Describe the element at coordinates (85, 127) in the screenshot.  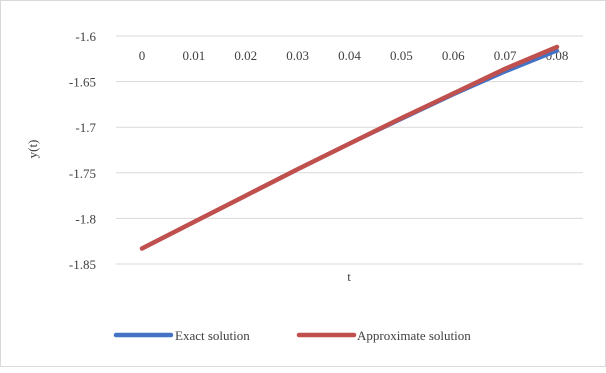
I see `y-tick-label: -1.7` at that location.